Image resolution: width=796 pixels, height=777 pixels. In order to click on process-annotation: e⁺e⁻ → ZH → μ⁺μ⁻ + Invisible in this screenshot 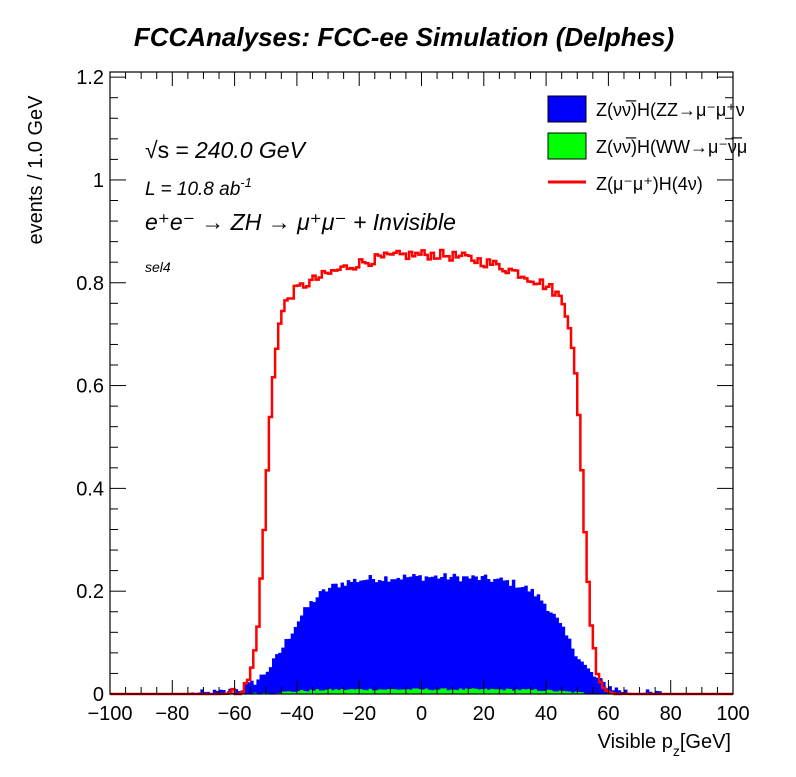, I will do `click(300, 222)`.